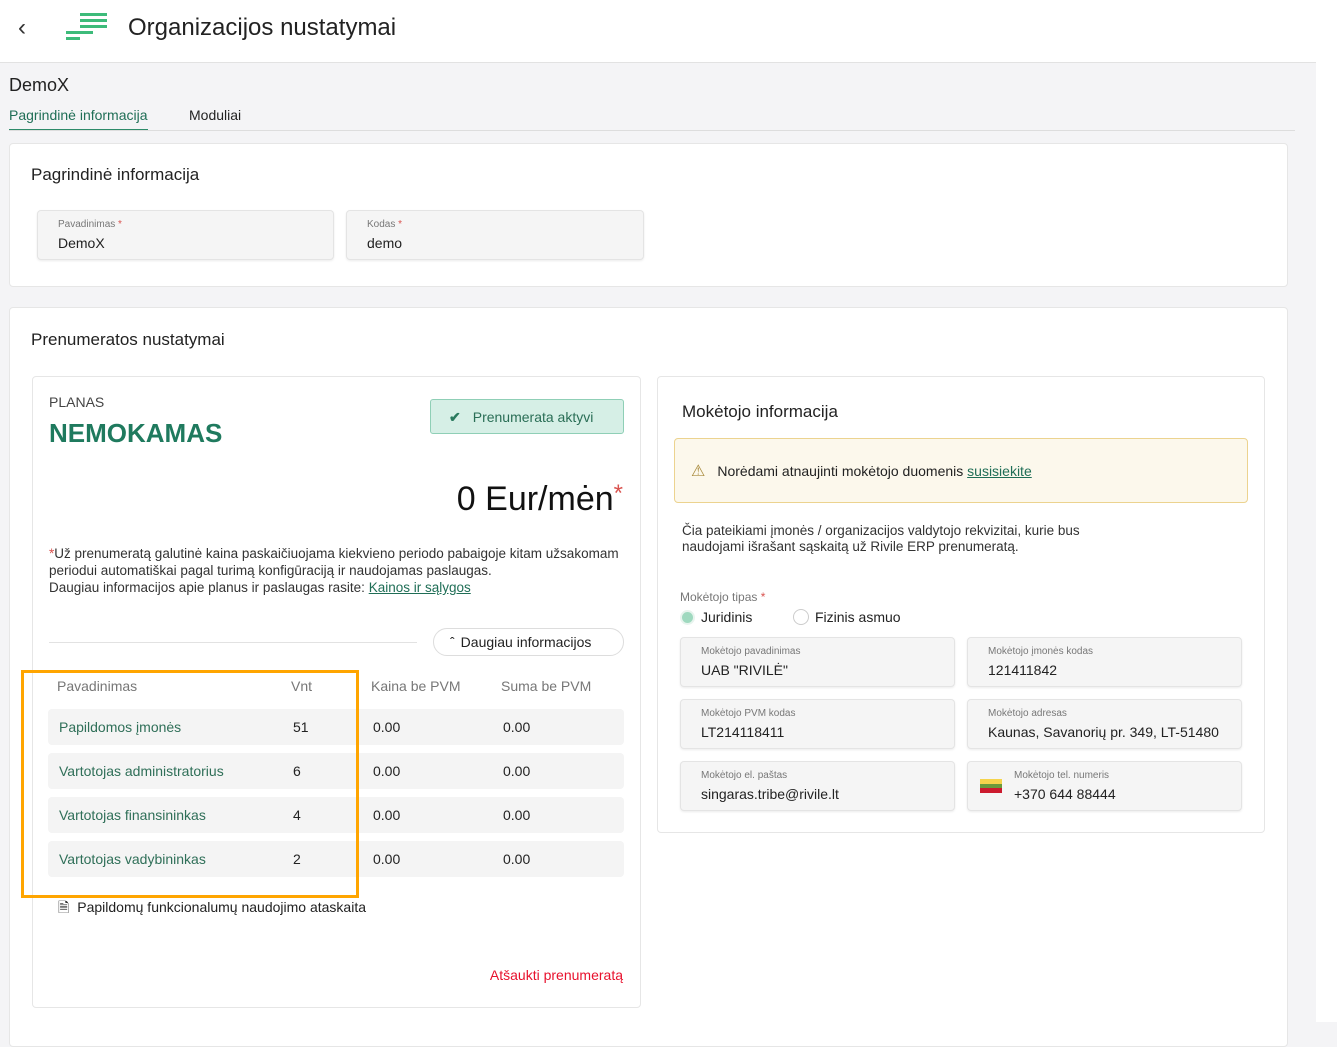 This screenshot has height=1047, width=1337. I want to click on highlight-box, so click(190, 784).